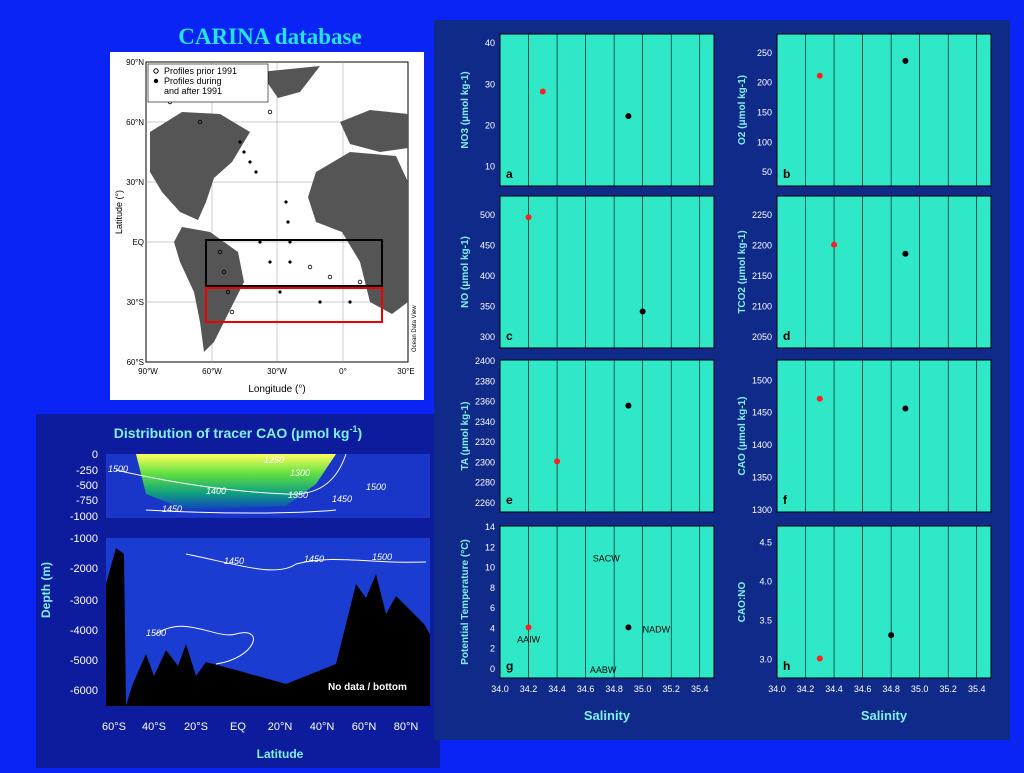 This screenshot has height=773, width=1024. What do you see at coordinates (238, 727) in the screenshot?
I see `lat-tick: EQ` at bounding box center [238, 727].